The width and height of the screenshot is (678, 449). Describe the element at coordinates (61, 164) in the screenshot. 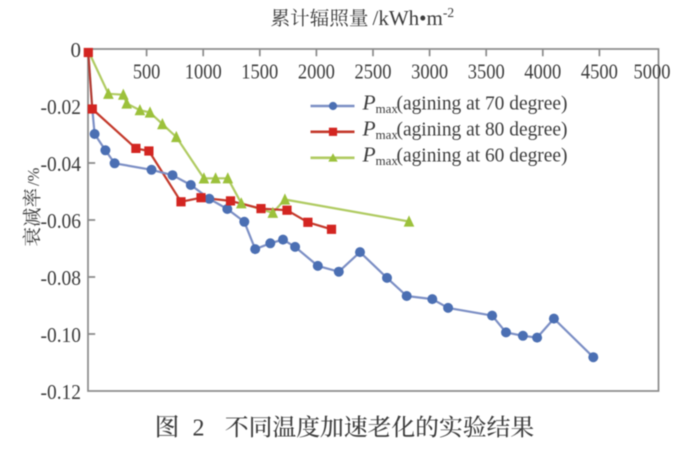

I see `svg-text: -0.04` at that location.